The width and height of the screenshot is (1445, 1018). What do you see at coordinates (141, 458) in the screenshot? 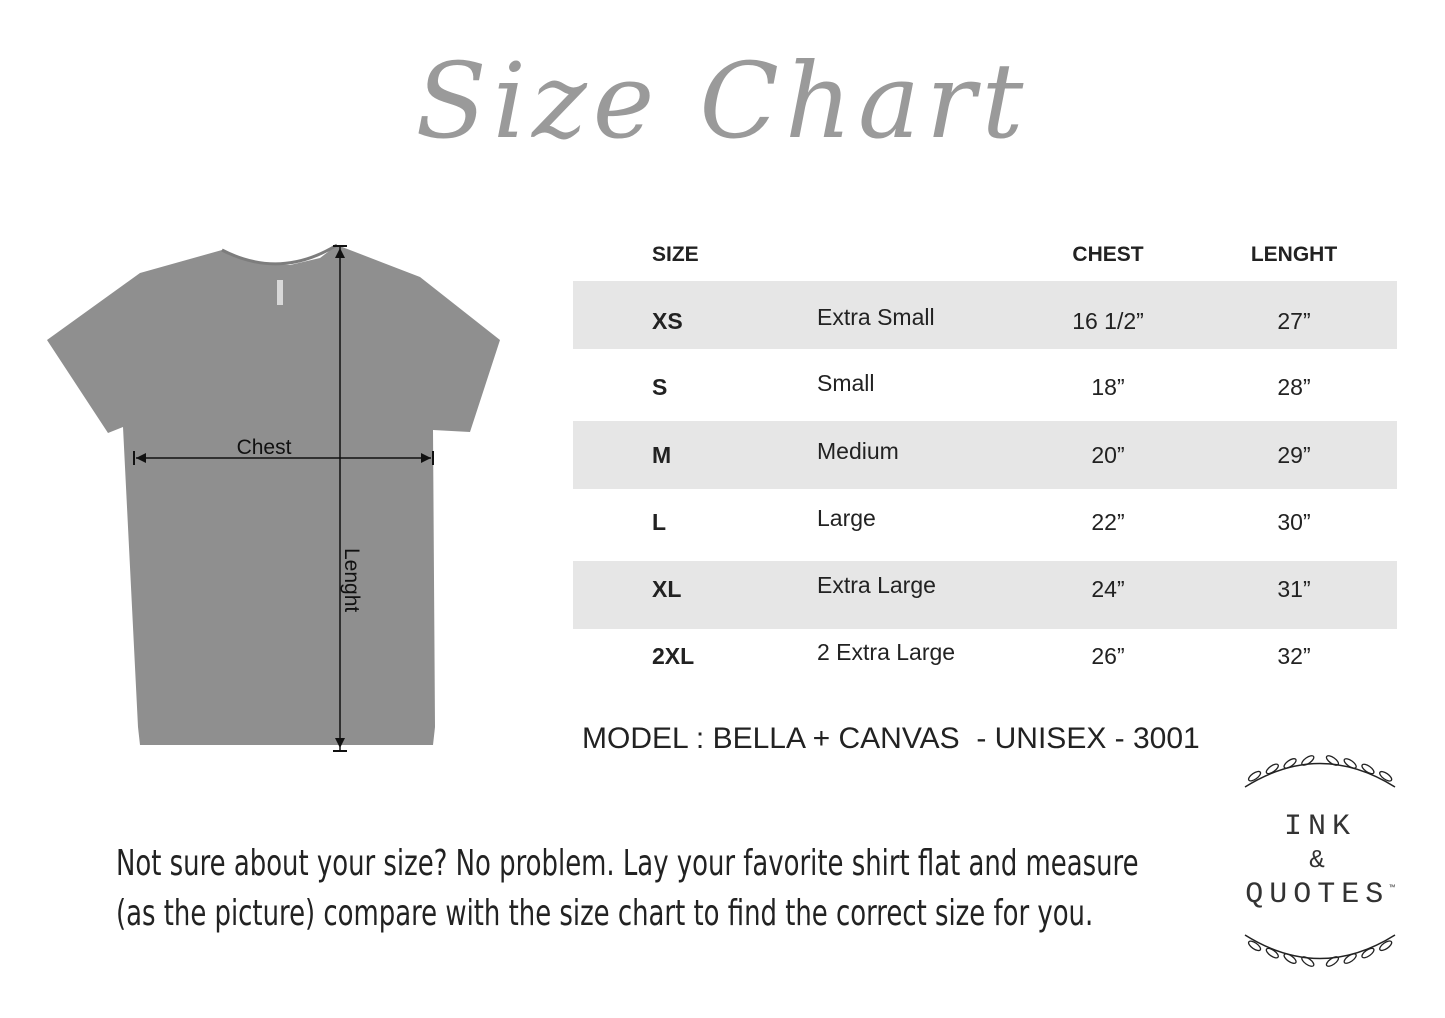
I see `arrow-left-icon` at bounding box center [141, 458].